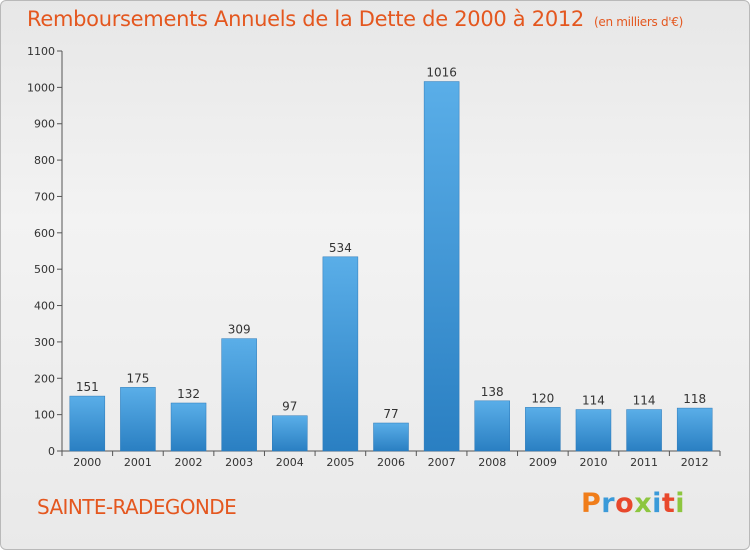  Describe the element at coordinates (44, 378) in the screenshot. I see `y-tick-label: 200` at that location.